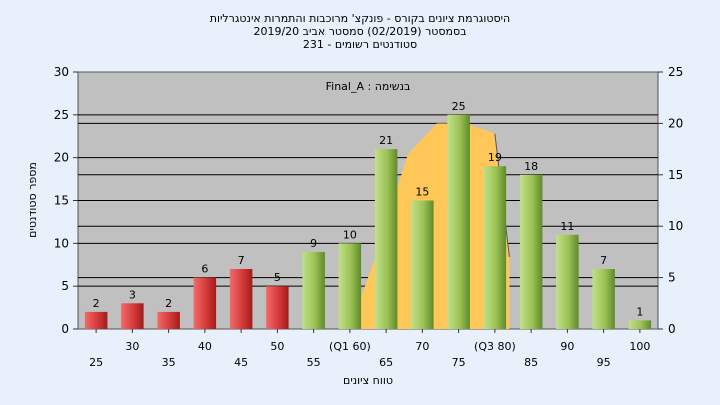 The image size is (720, 405). Describe the element at coordinates (32, 200) in the screenshot. I see `y-axis-label: מספר סטודנטים` at that location.